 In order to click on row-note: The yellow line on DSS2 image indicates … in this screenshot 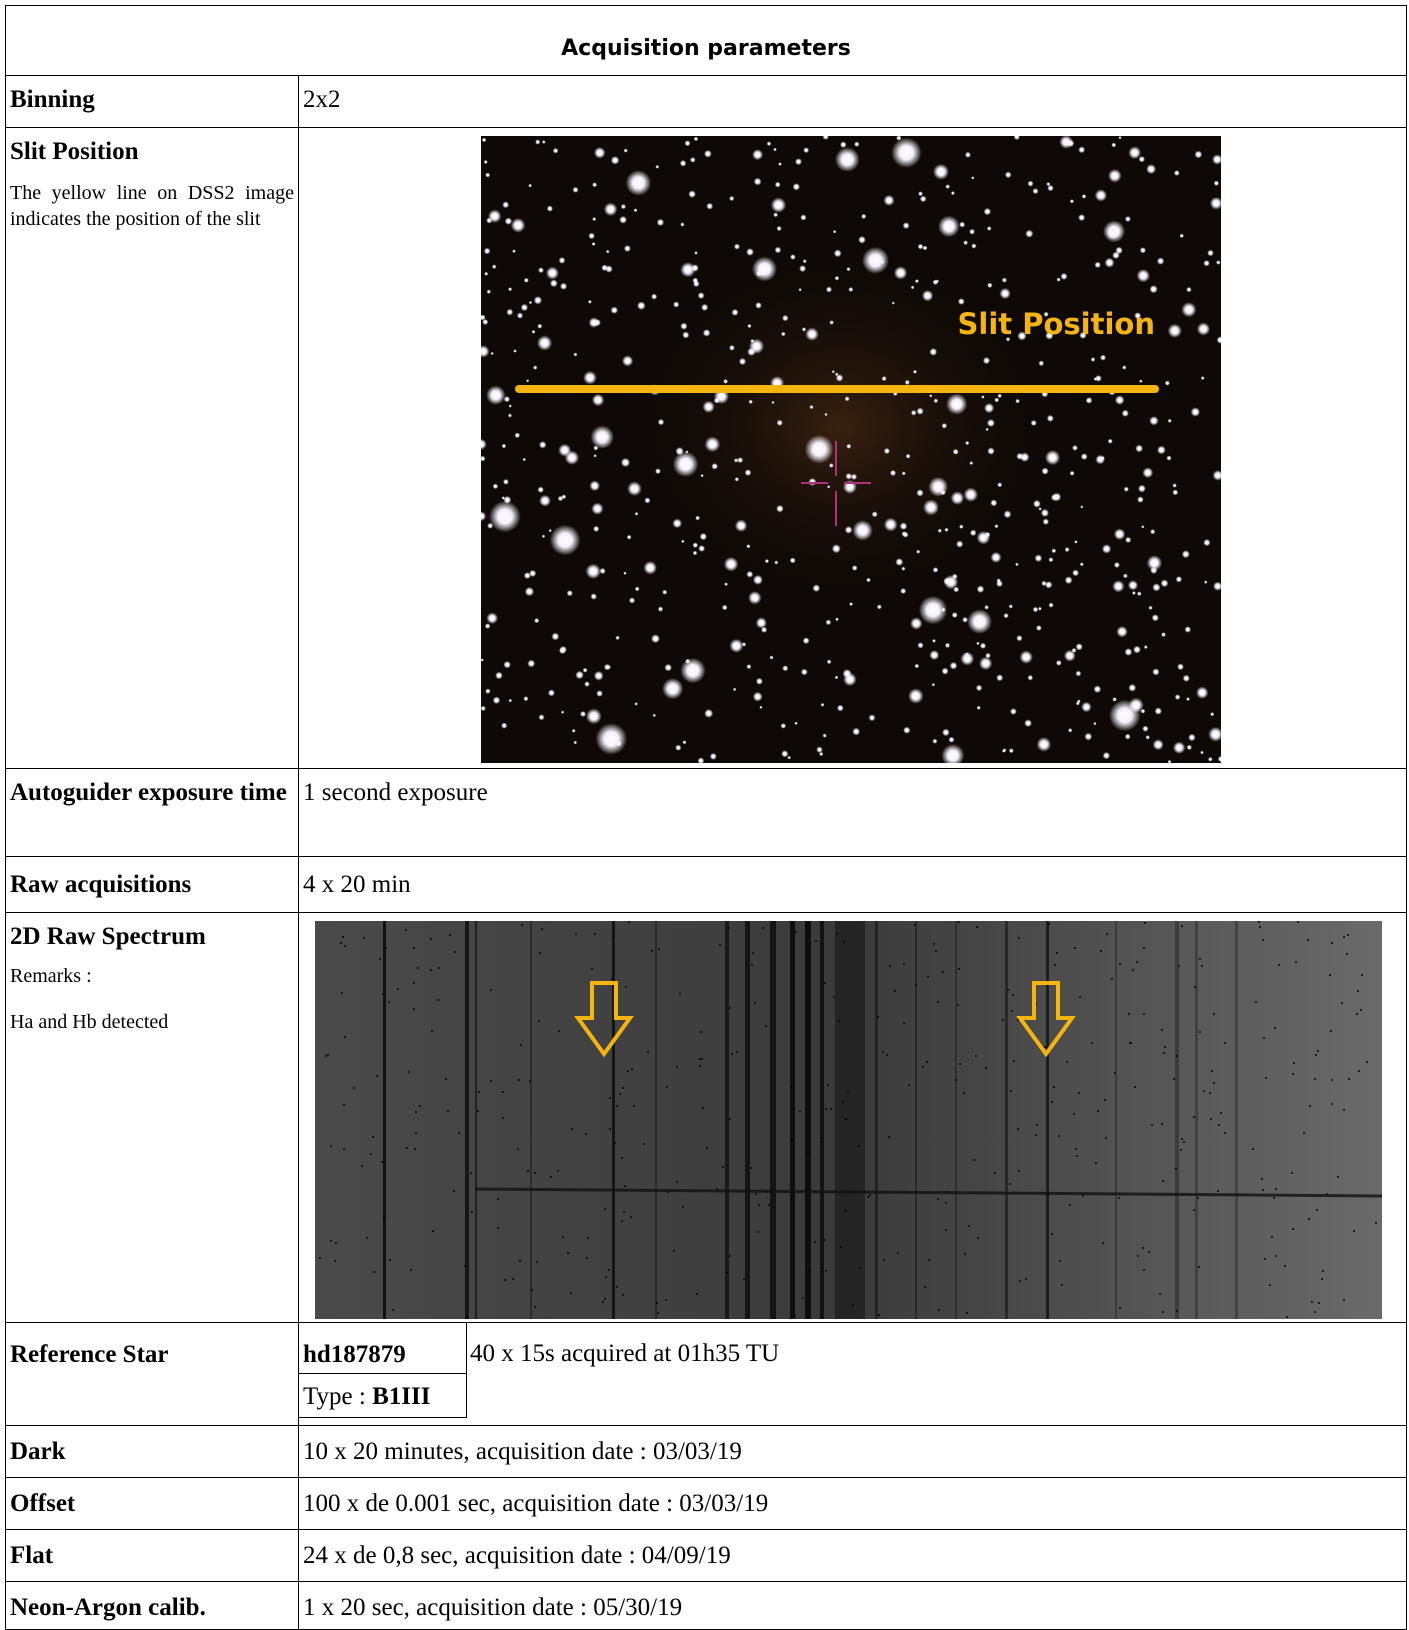, I will do `click(152, 206)`.